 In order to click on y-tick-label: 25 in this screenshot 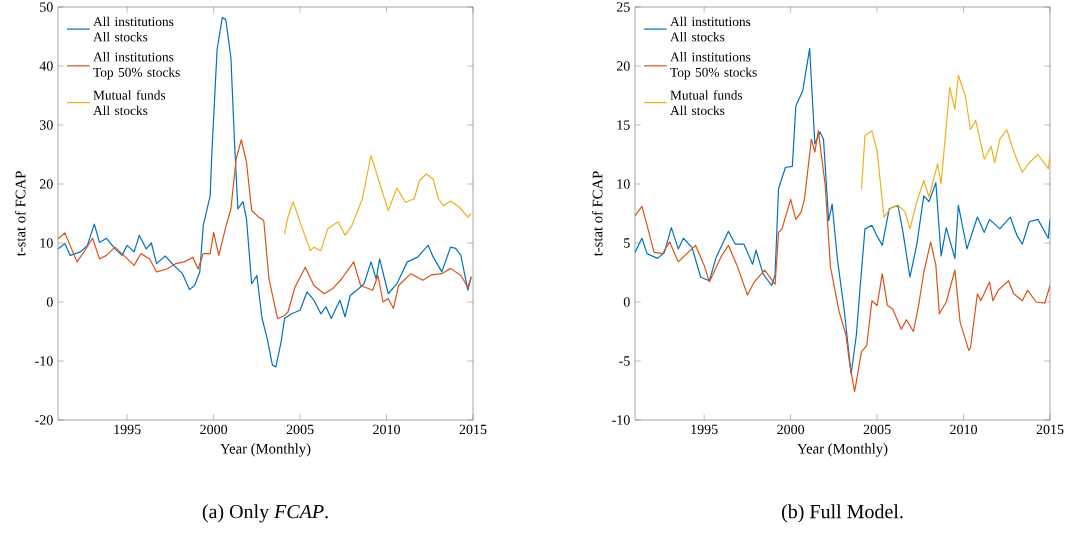, I will do `click(623, 7)`.